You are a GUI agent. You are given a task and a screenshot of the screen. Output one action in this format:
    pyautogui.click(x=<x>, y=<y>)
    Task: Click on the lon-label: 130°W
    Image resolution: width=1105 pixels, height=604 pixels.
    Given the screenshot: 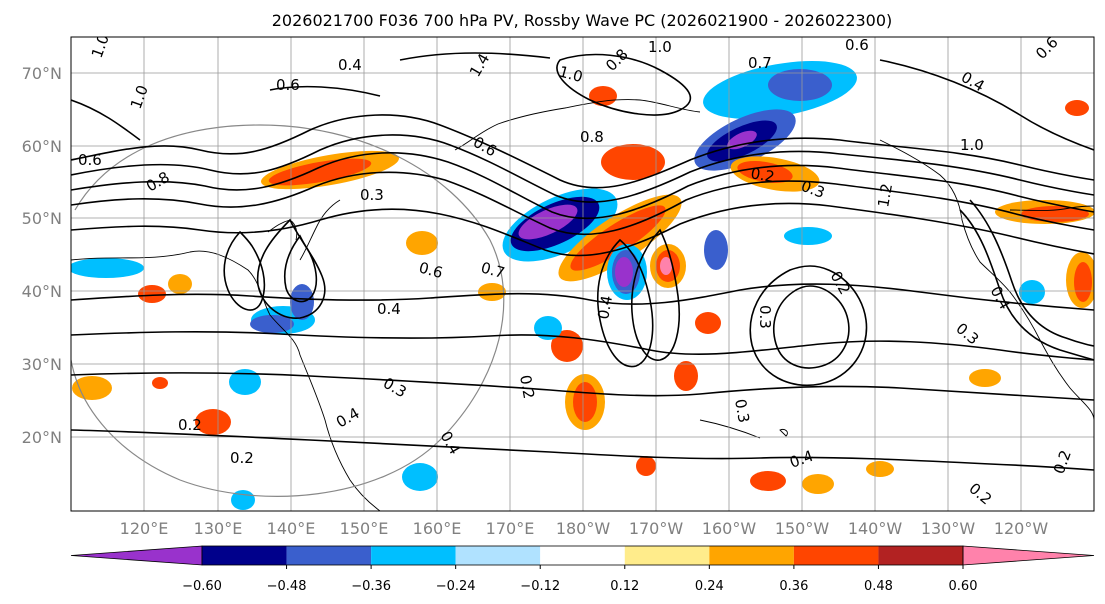 What is the action you would take?
    pyautogui.click(x=948, y=528)
    